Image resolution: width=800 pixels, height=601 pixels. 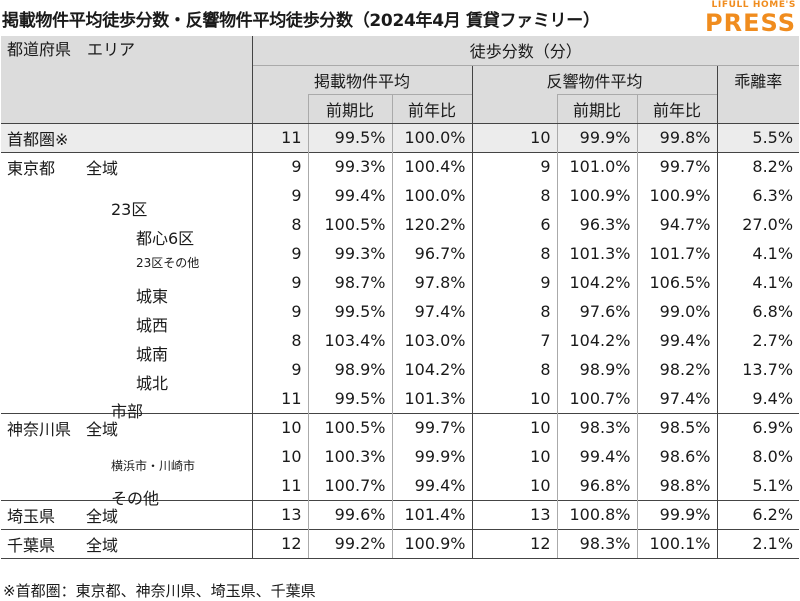 I want to click on logo-main-text: PRESS, so click(x=750, y=23).